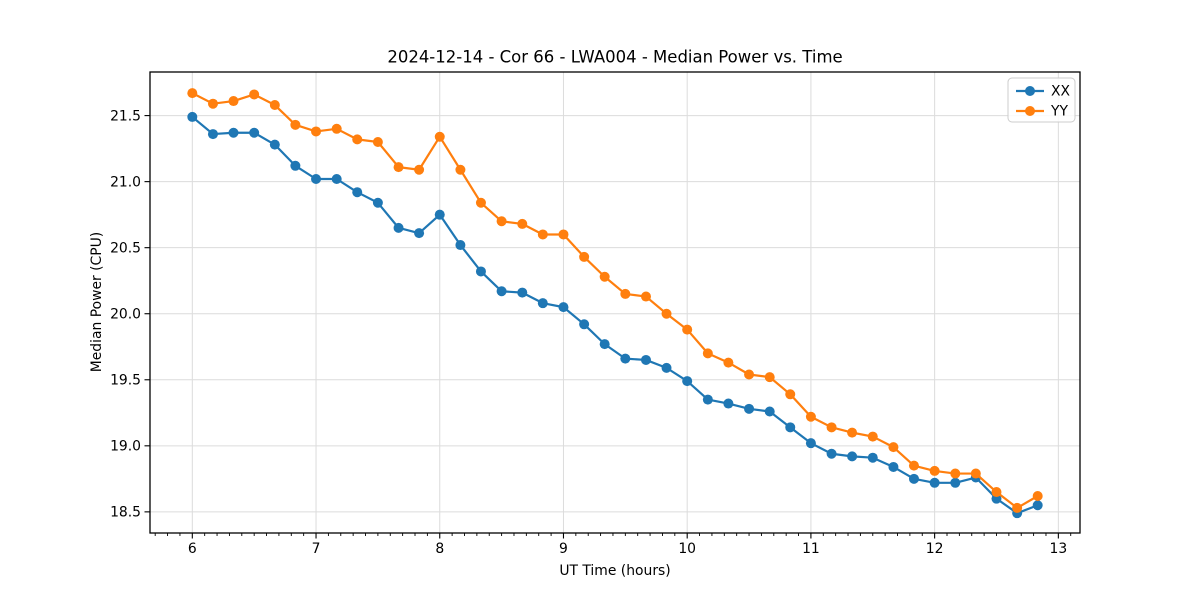 This screenshot has width=1200, height=600. I want to click on y-tick-label: 21.0, so click(125, 182).